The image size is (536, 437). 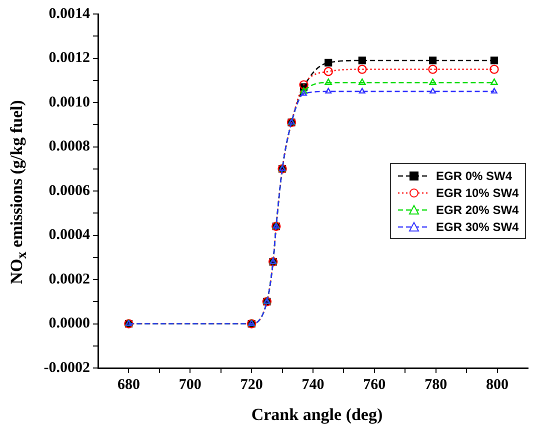 What do you see at coordinates (477, 227) in the screenshot?
I see `legend-label: EGR 30% SW4` at bounding box center [477, 227].